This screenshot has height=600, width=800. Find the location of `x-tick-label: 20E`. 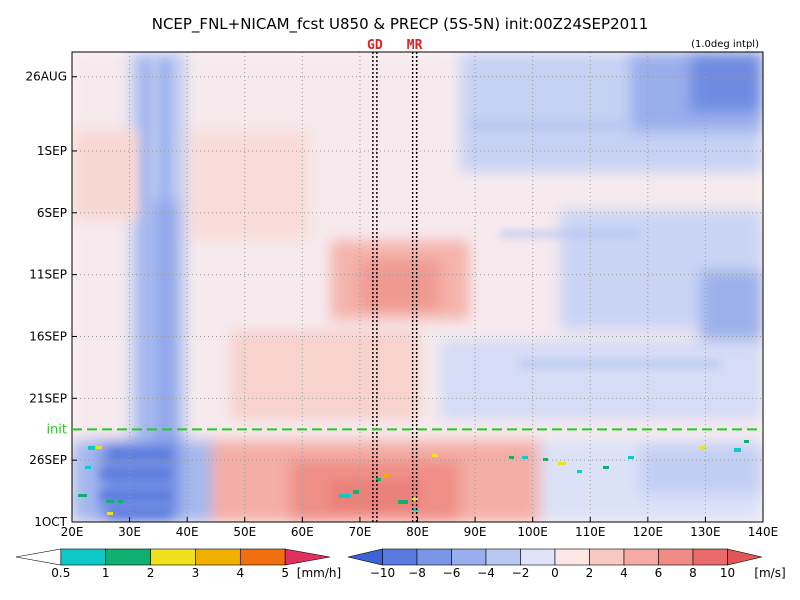

x-tick-label: 20E is located at coordinates (72, 532).